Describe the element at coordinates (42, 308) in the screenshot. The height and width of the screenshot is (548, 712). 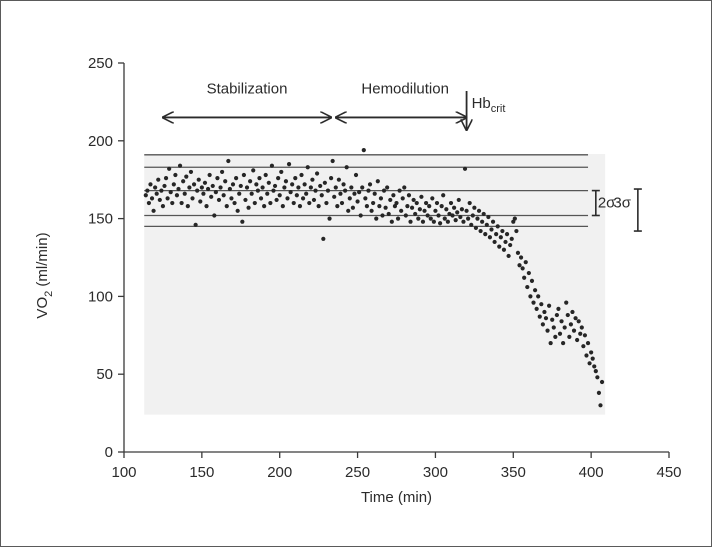
I see `y-axis-title-main: VO` at that location.